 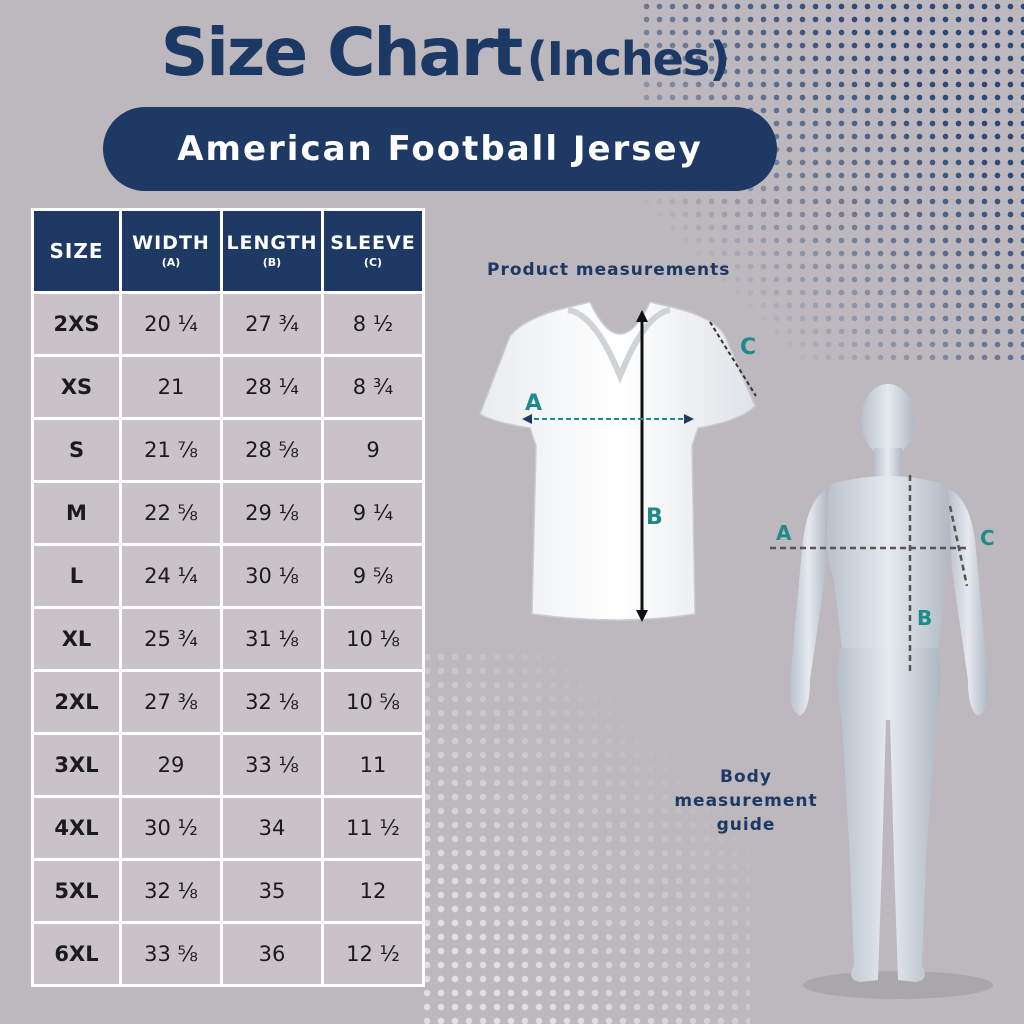 I want to click on cell-size: 3XL, so click(x=76, y=765).